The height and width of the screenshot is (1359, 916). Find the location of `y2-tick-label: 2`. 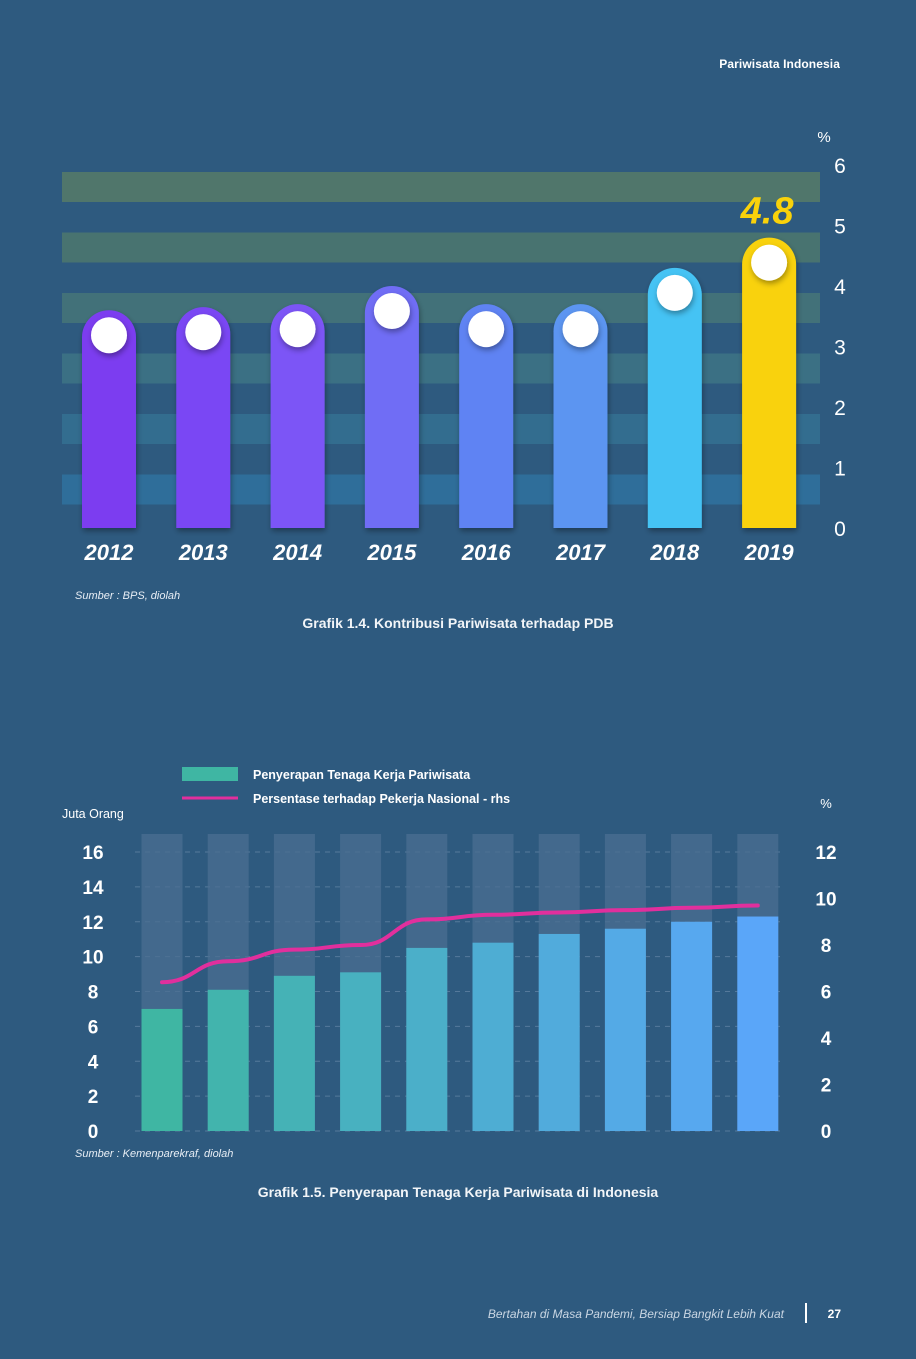

y2-tick-label: 2 is located at coordinates (826, 1086).